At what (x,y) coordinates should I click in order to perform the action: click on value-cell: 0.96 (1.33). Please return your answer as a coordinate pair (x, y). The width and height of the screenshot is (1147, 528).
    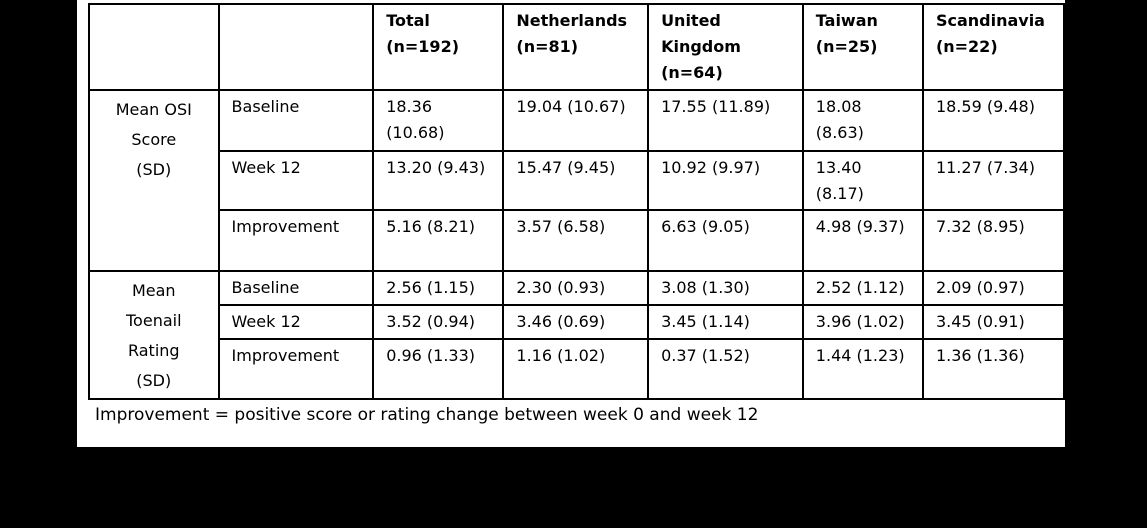
    Looking at the image, I should click on (438, 369).